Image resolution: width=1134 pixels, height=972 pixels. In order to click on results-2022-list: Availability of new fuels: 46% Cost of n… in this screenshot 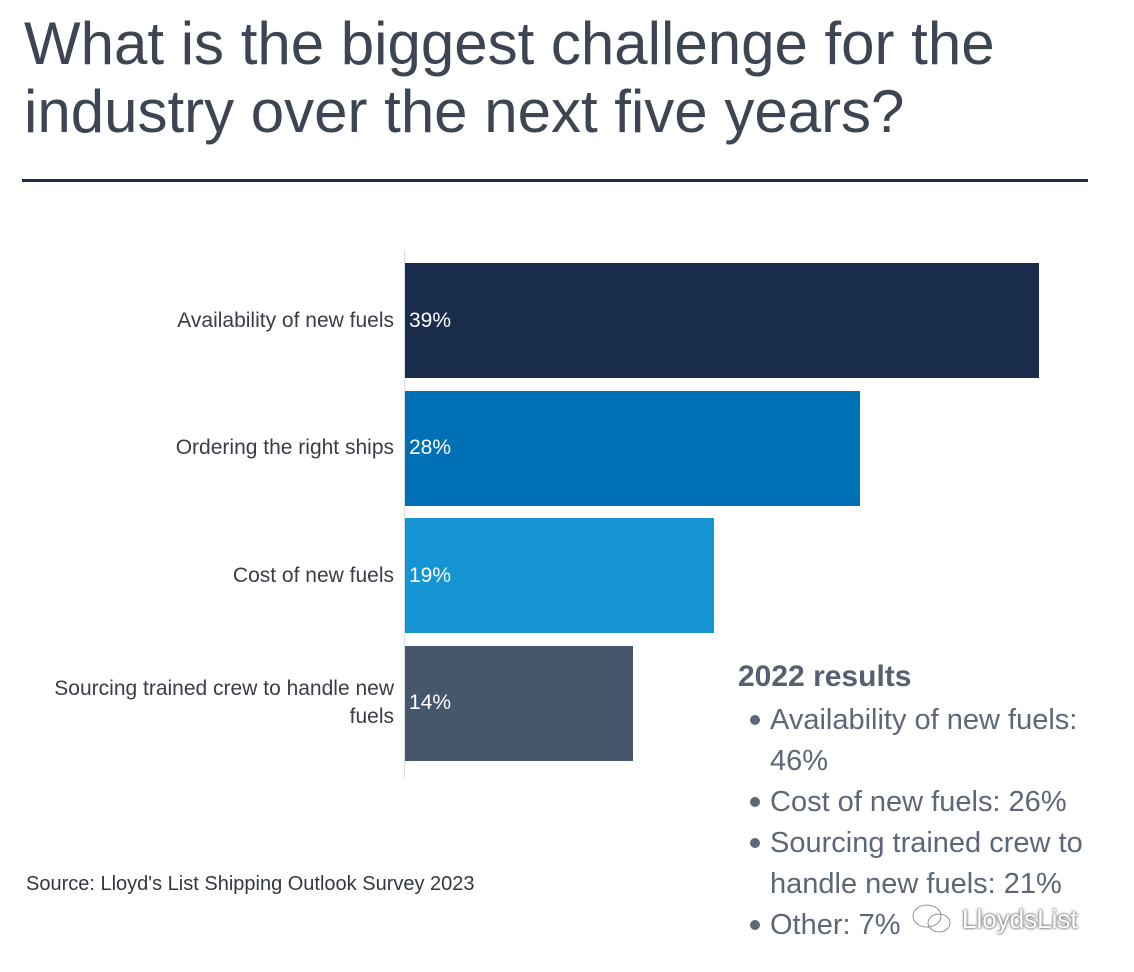, I will do `click(934, 823)`.